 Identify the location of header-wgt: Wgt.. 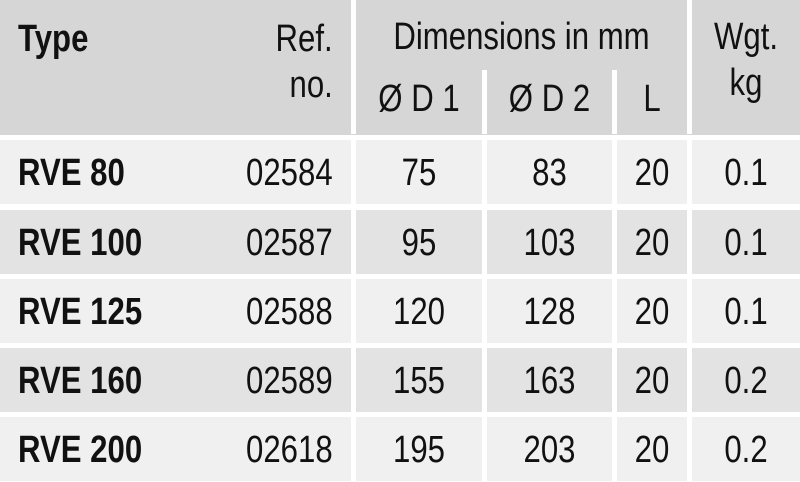
(746, 37).